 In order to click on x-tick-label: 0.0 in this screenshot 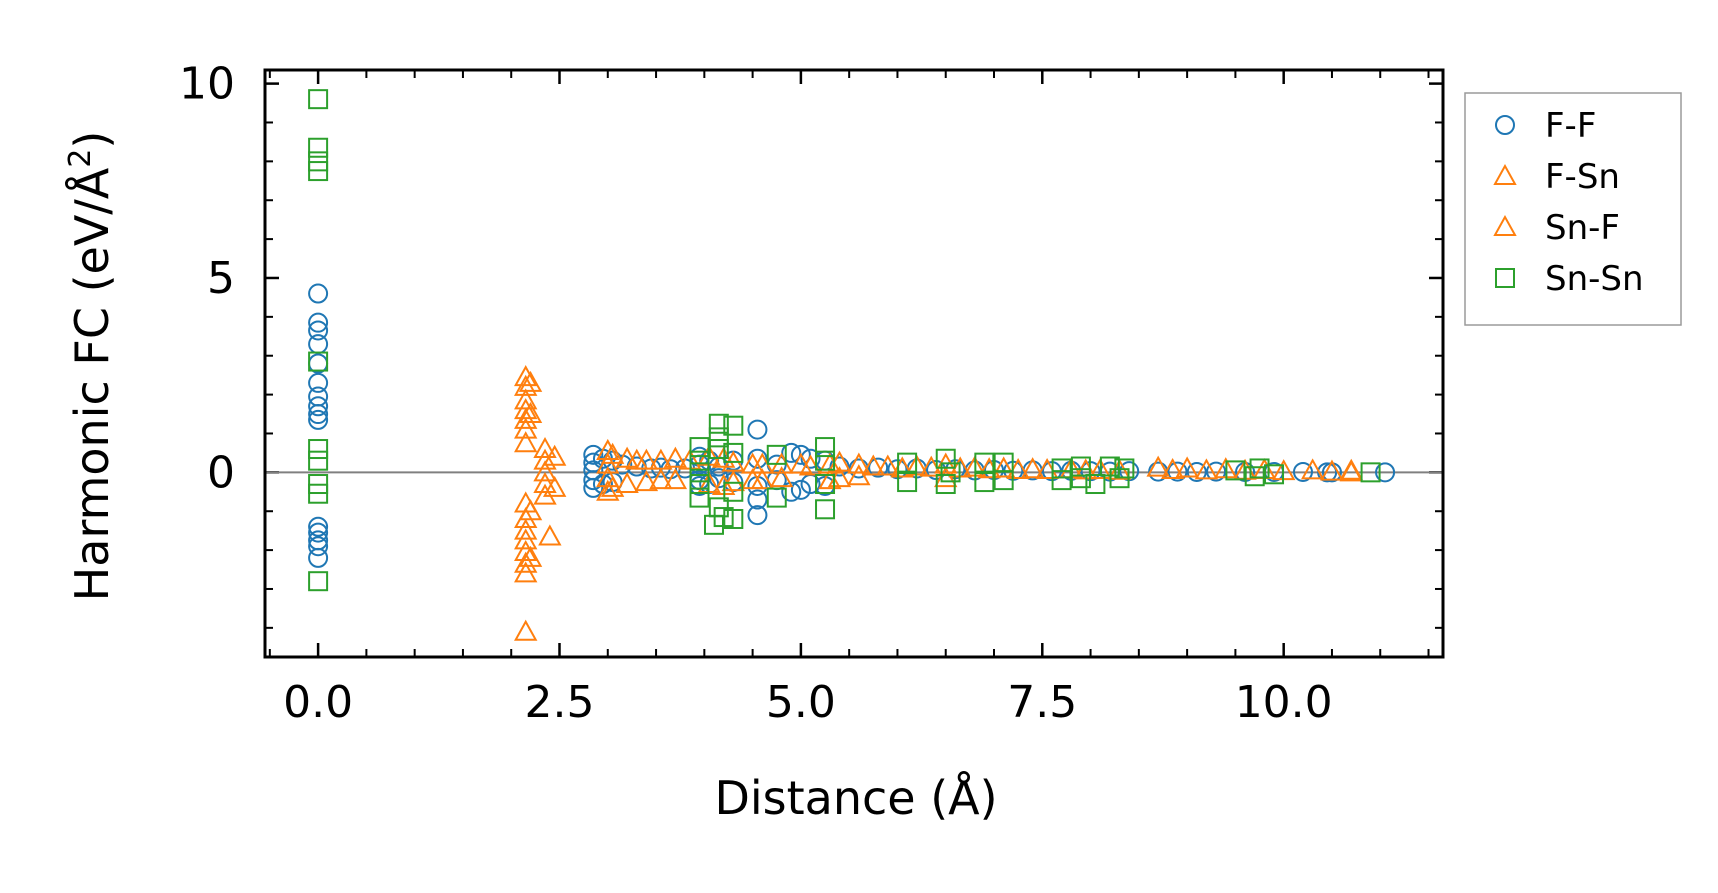, I will do `click(318, 702)`.